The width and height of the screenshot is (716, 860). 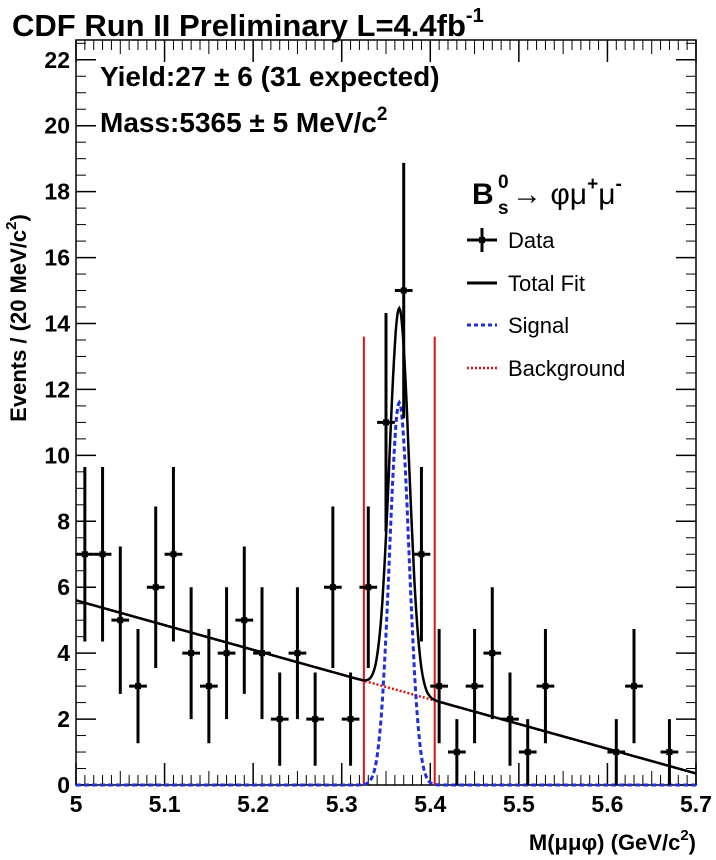 I want to click on x-axis-label-sup: 2, so click(x=684, y=835).